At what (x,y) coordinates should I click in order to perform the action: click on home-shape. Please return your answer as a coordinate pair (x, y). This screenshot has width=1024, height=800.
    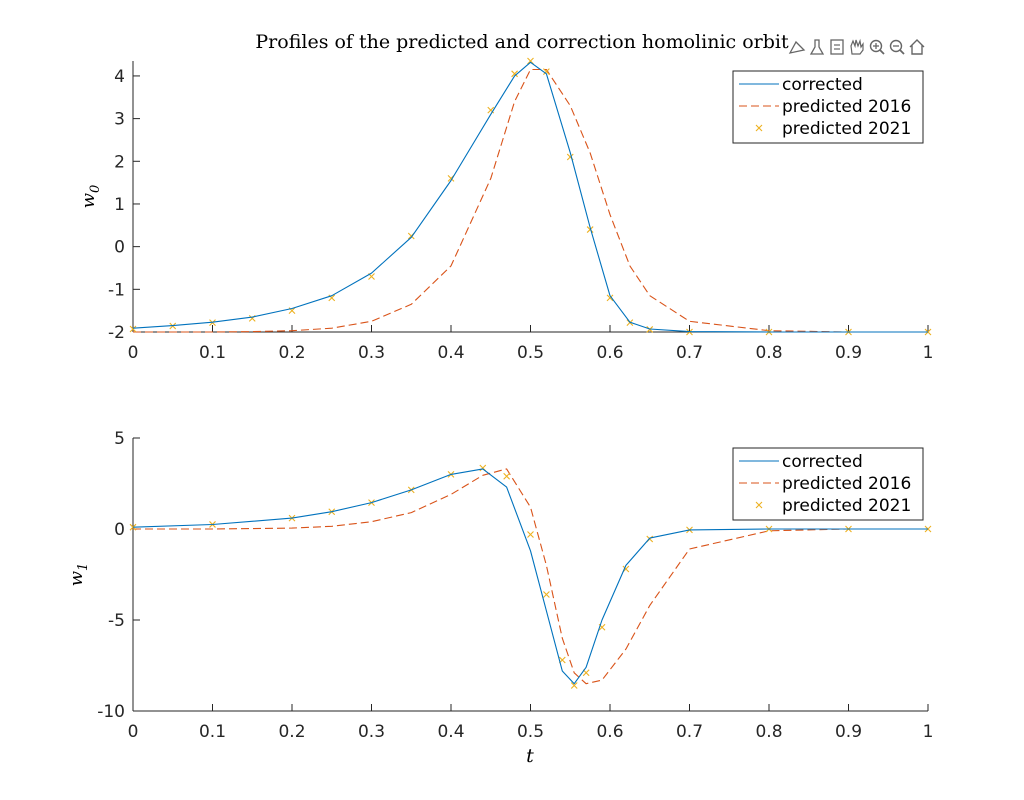
    Looking at the image, I should click on (917, 47).